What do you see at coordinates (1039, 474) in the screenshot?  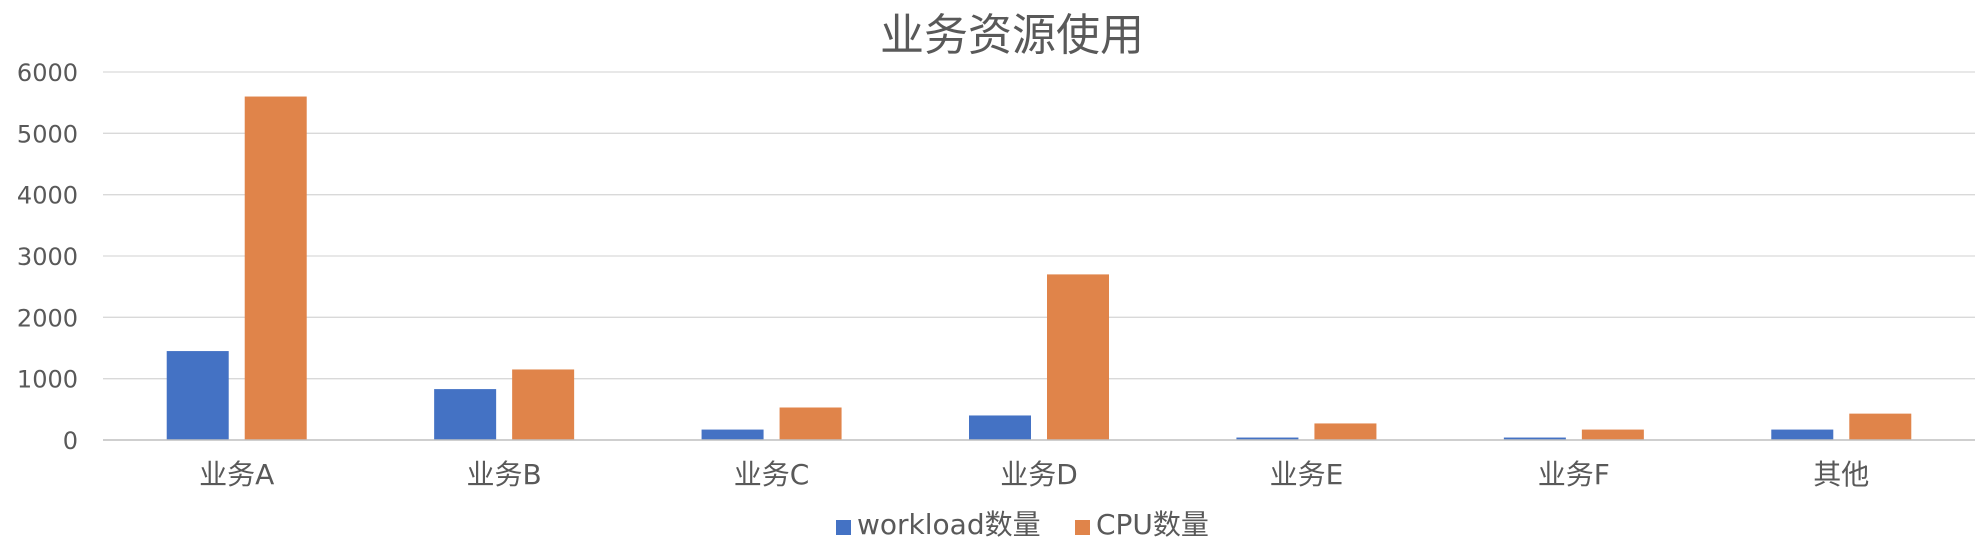 I see `x-category-label: 业务D` at bounding box center [1039, 474].